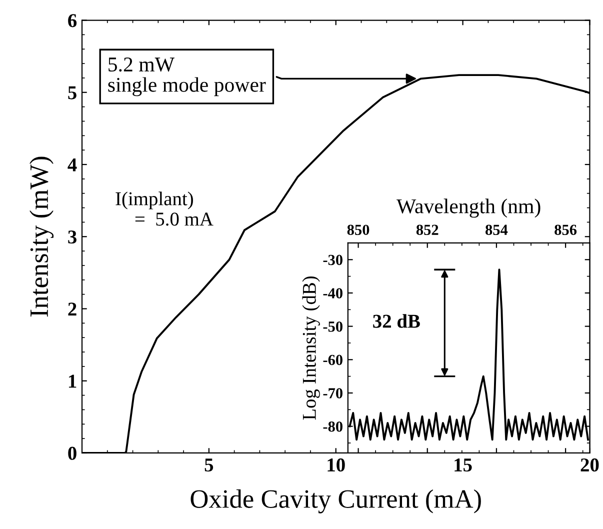 Image resolution: width=603 pixels, height=529 pixels. Describe the element at coordinates (332, 260) in the screenshot. I see `y-tick-label: -30` at that location.